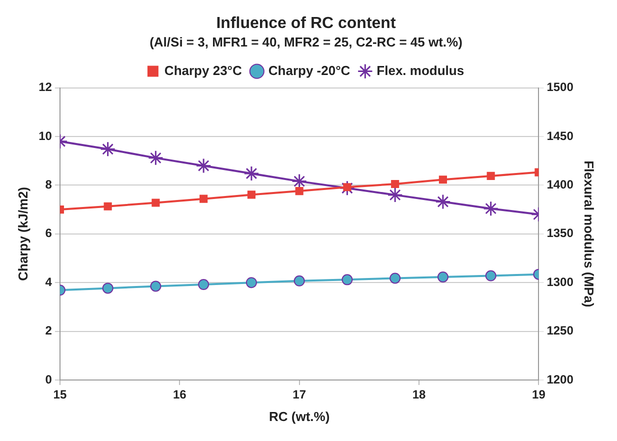 The image size is (617, 441). Describe the element at coordinates (45, 135) in the screenshot. I see `y-tick-label: 10` at that location.